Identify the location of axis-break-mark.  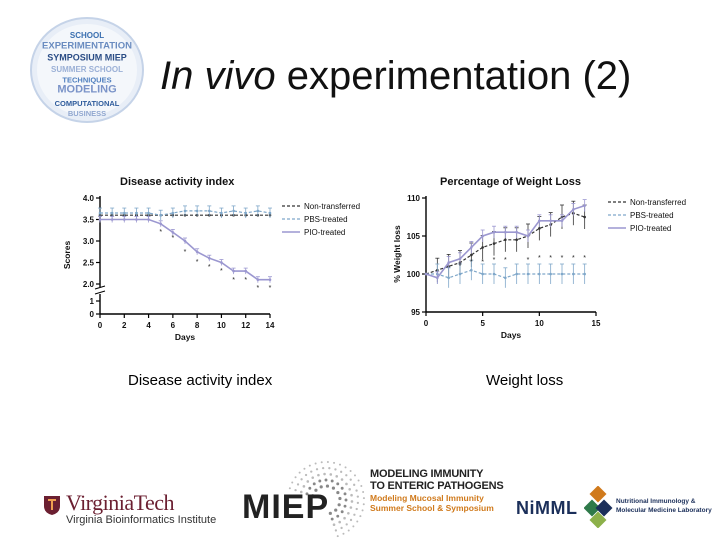
(100, 287).